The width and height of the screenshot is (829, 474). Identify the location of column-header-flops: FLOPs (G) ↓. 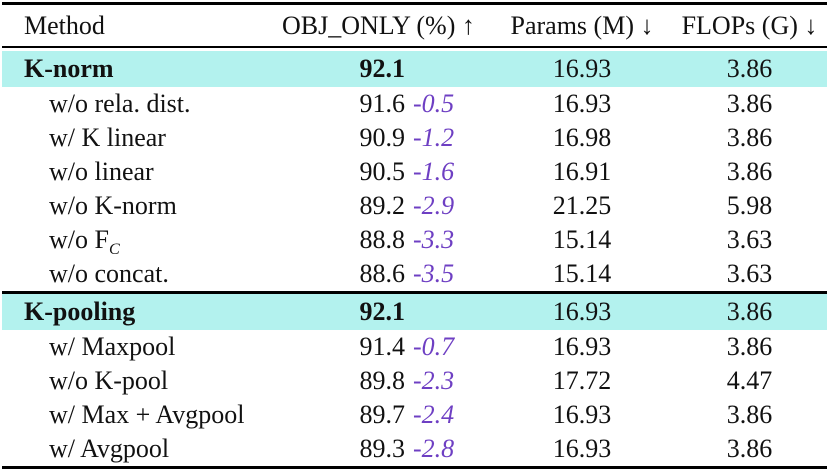
(749, 25).